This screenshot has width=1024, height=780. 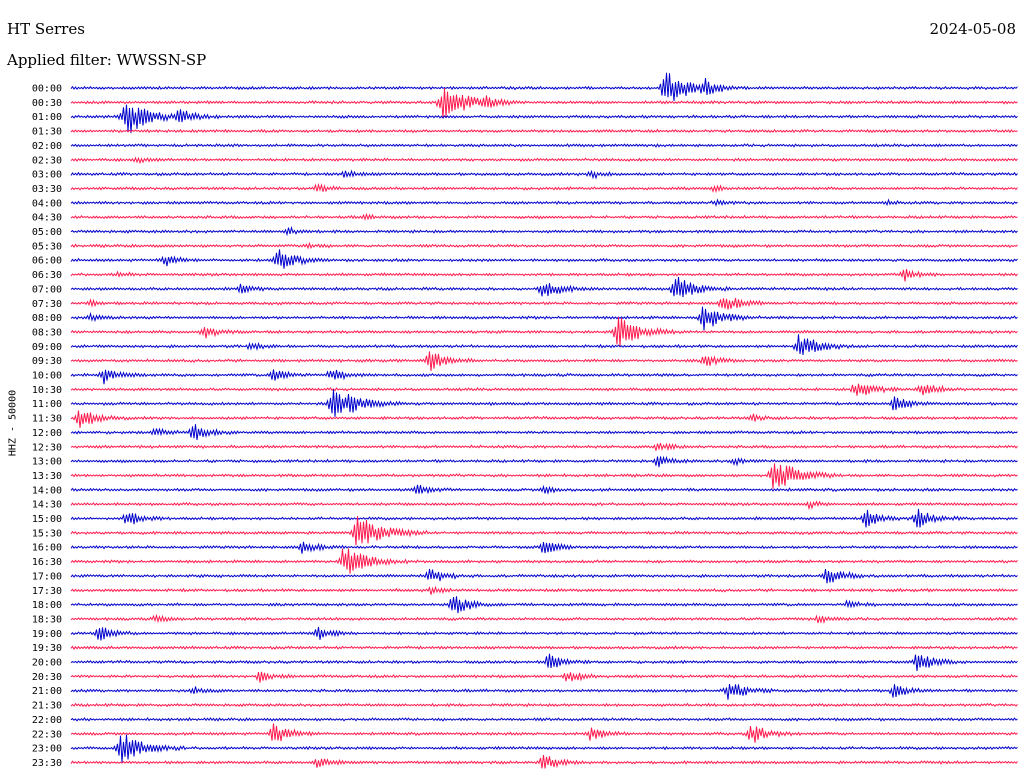 What do you see at coordinates (47, 89) in the screenshot?
I see `row-label: 00:00` at bounding box center [47, 89].